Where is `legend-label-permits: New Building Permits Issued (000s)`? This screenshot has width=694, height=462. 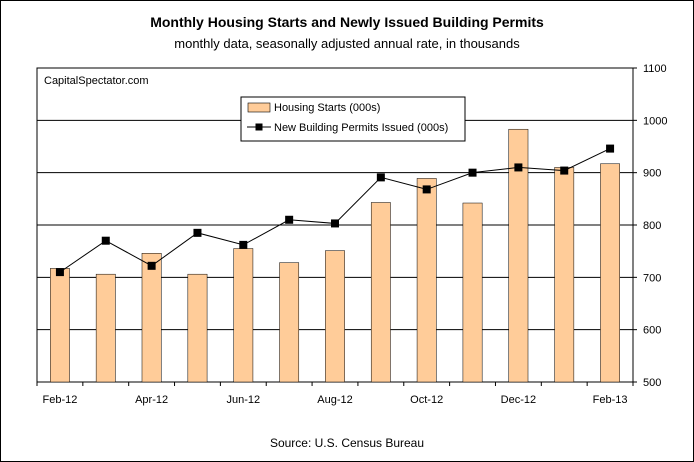
legend-label-permits: New Building Permits Issued (000s) is located at coordinates (361, 128).